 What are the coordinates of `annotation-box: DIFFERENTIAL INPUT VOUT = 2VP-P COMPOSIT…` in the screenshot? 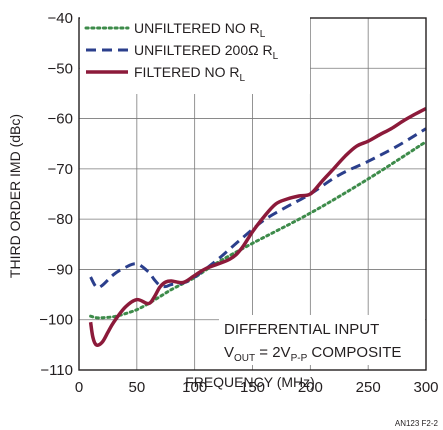 It's located at (322, 340).